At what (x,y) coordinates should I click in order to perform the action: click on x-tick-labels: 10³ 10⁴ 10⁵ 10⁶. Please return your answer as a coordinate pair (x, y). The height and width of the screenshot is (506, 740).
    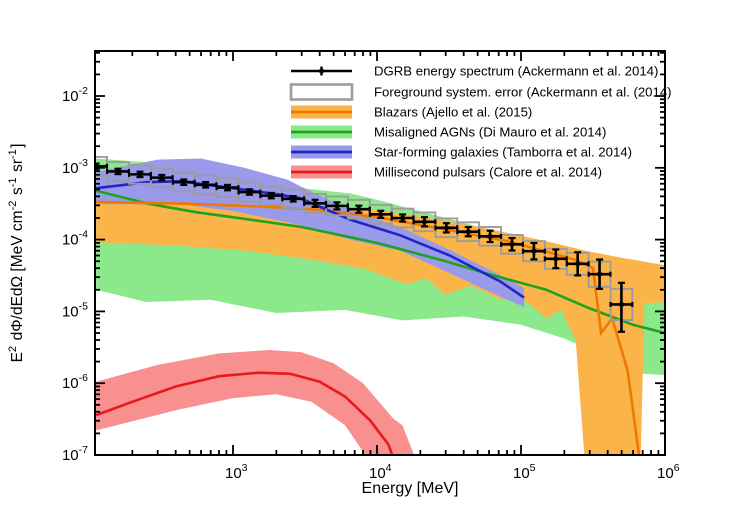
    Looking at the image, I should click on (452, 472).